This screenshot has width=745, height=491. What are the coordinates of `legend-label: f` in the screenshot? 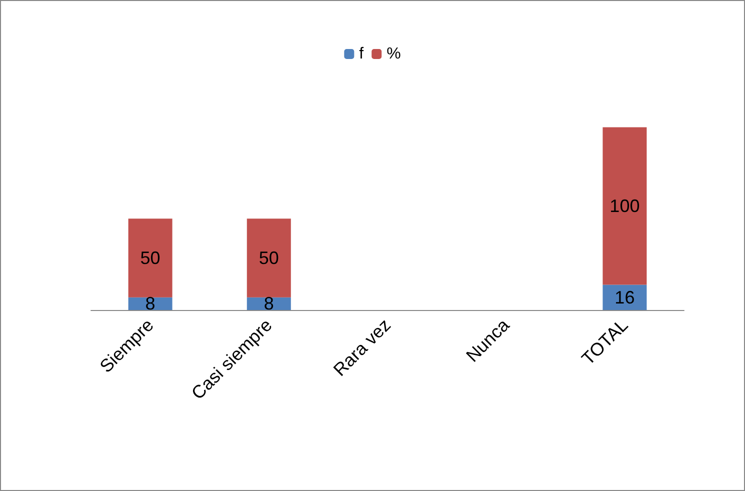 It's located at (361, 54).